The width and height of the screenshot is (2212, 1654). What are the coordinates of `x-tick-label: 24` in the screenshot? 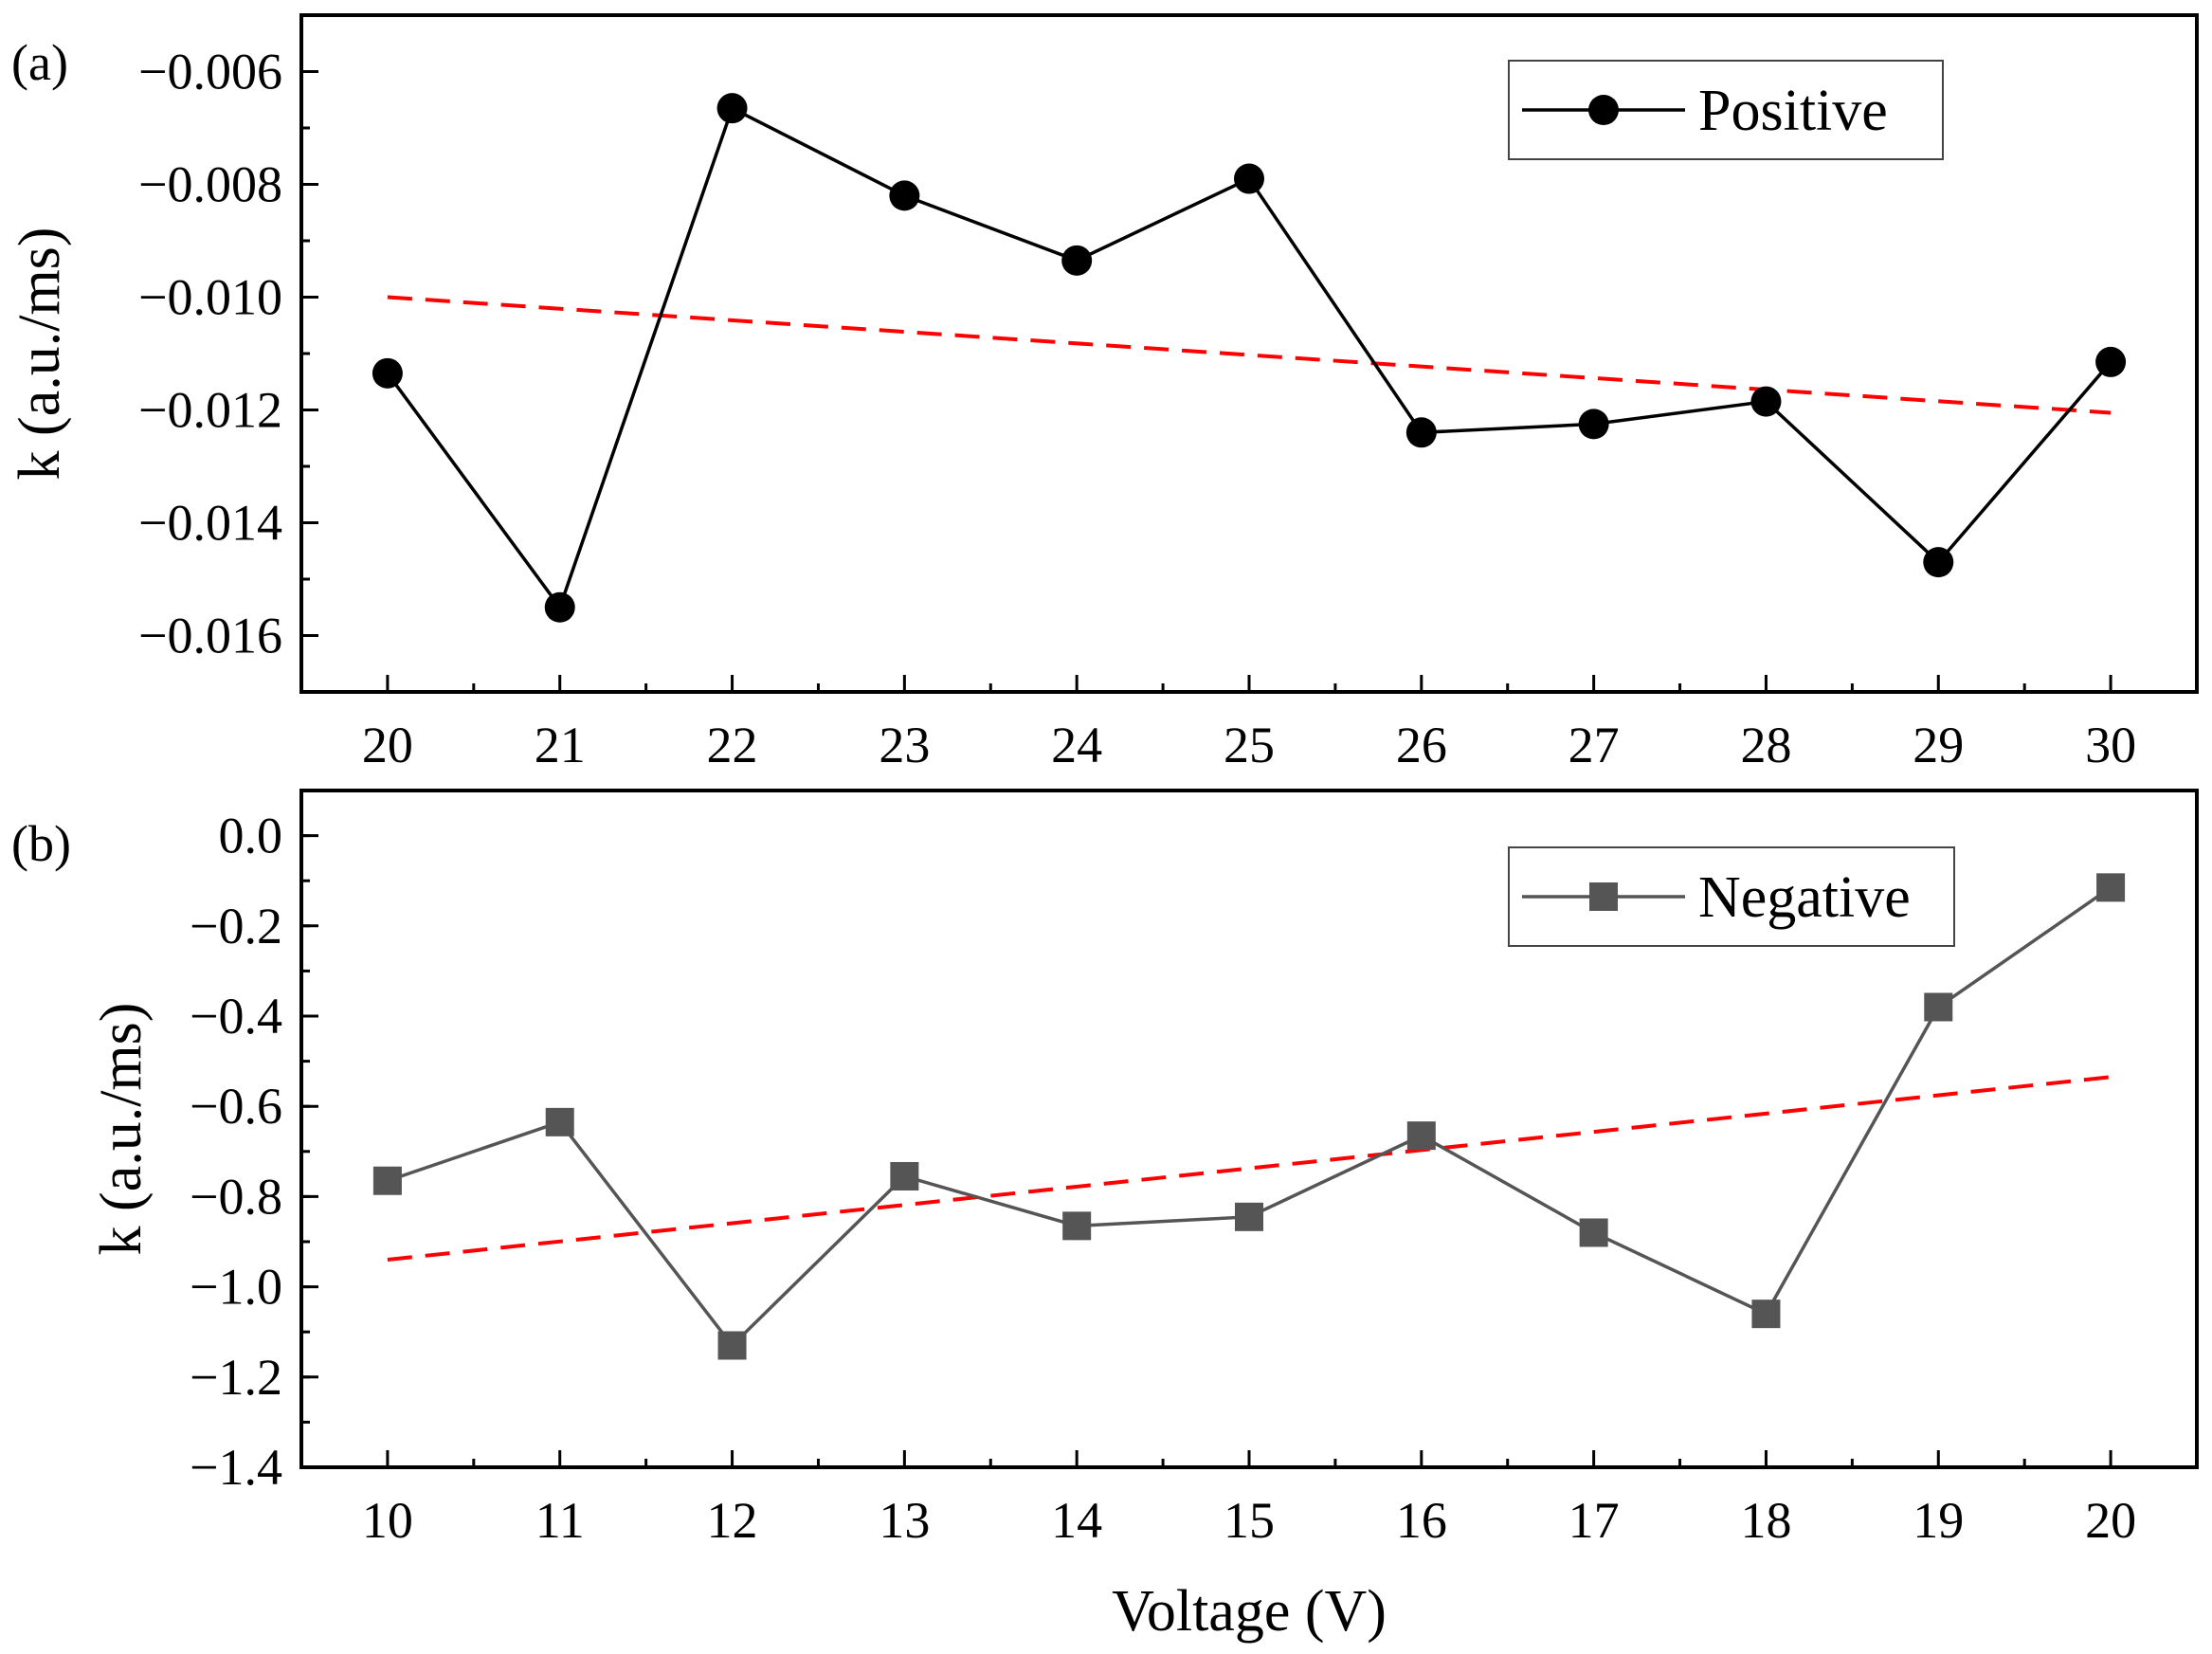 It's located at (1076, 745).